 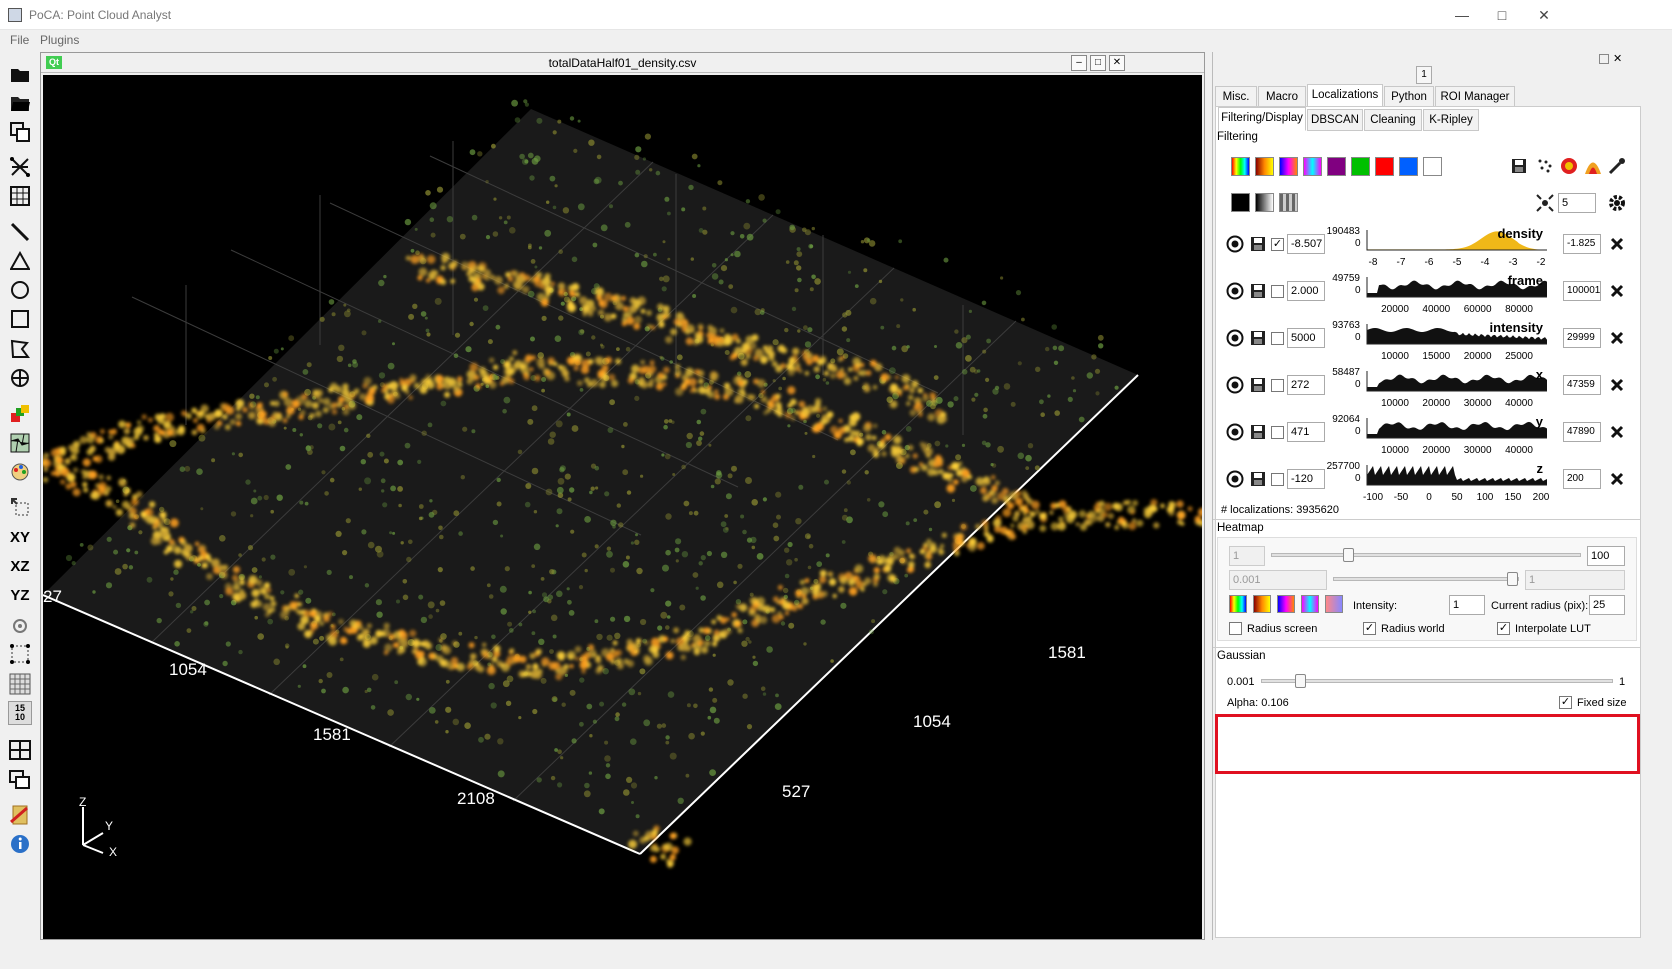 I want to click on dock-number: 1, so click(x=1424, y=75).